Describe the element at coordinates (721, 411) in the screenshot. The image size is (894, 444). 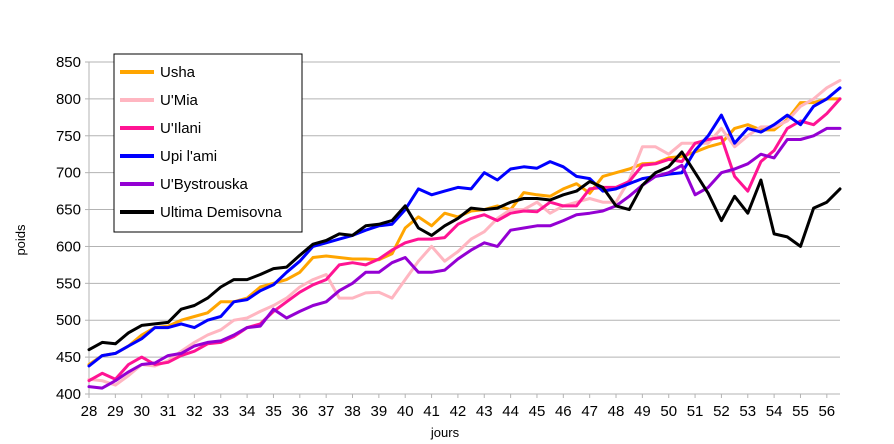
I see `x-tick-label: 52` at that location.